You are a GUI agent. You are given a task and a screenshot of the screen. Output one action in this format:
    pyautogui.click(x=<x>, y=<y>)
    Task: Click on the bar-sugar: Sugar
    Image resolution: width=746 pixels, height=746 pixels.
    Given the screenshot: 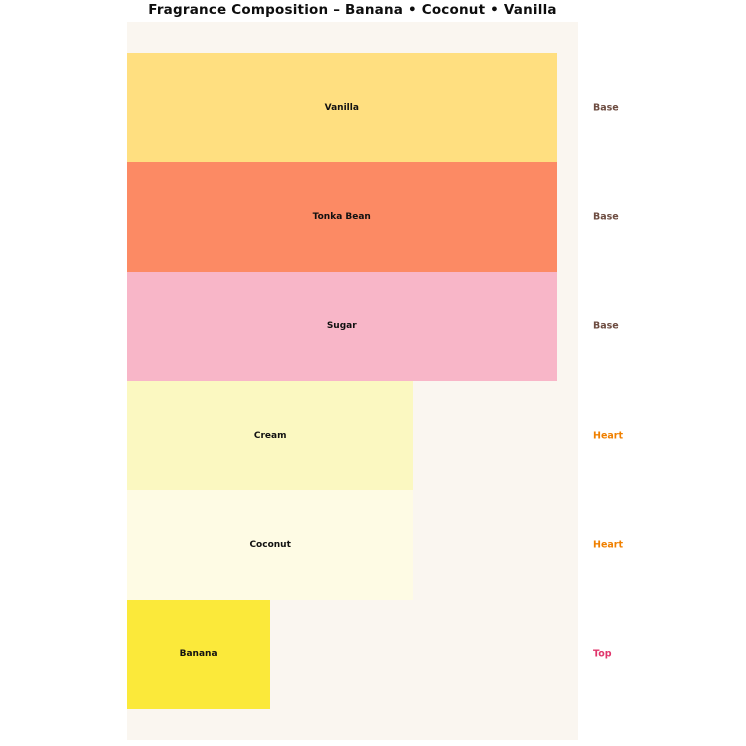 What is the action you would take?
    pyautogui.click(x=342, y=326)
    